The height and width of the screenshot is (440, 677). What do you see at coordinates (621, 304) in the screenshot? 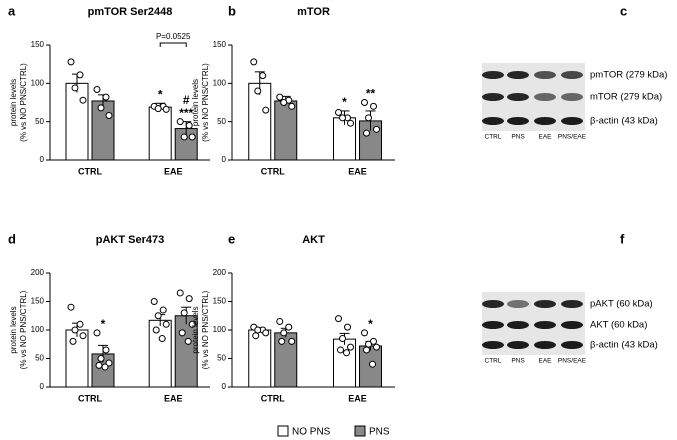
I see `band-label: pAKT (60 kDa)` at bounding box center [621, 304].